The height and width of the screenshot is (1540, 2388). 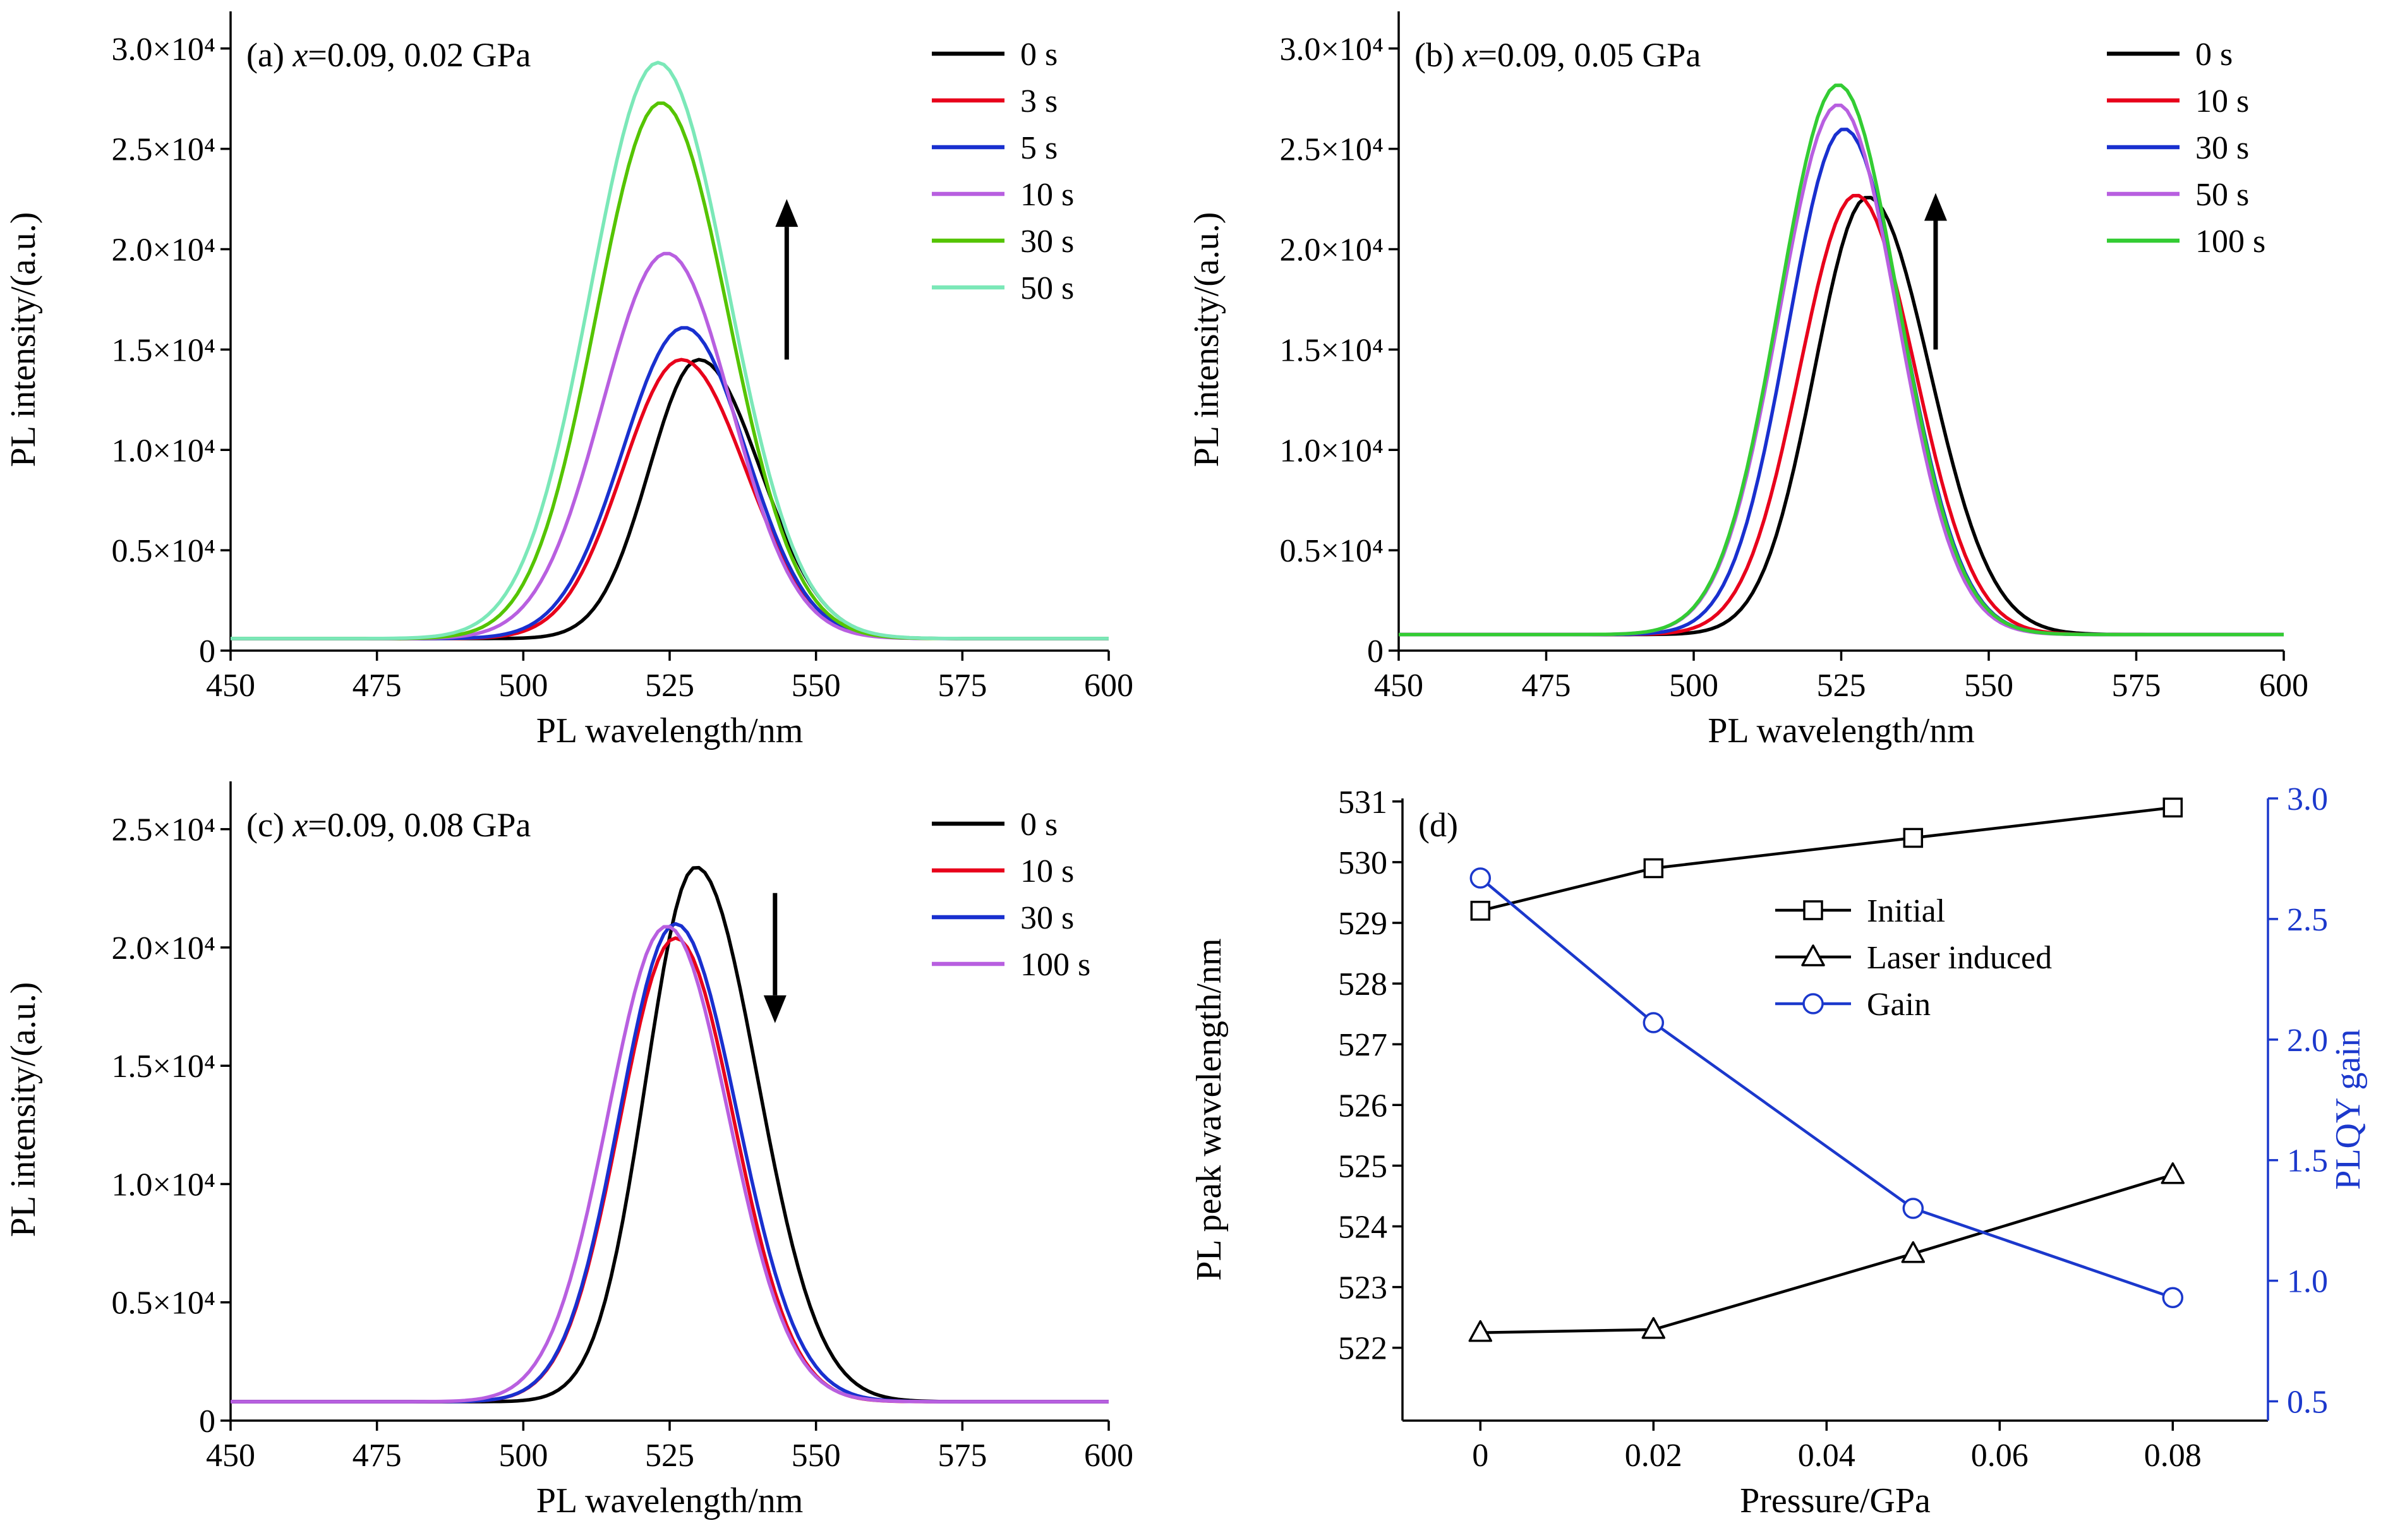 I want to click on up-arrow-head, so click(x=1936, y=207).